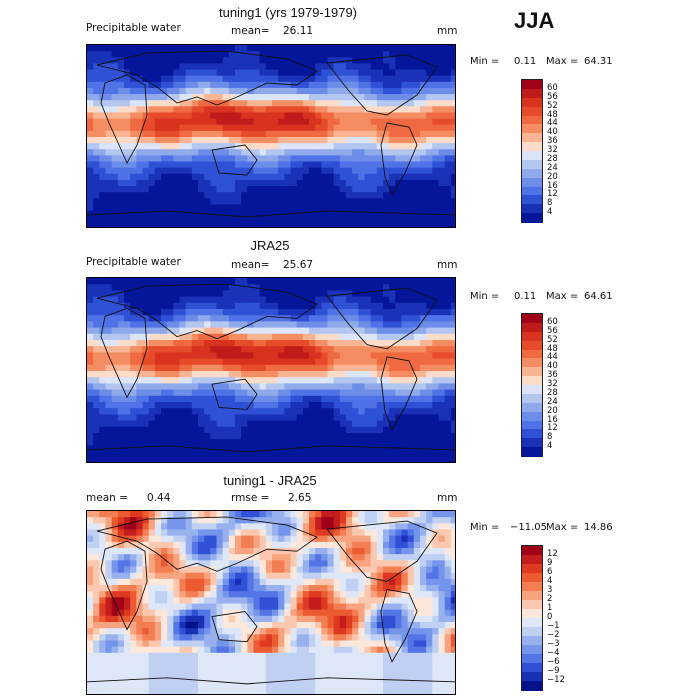 The image size is (700, 700). Describe the element at coordinates (271, 370) in the screenshot. I see `panel2-map-canvas` at that location.